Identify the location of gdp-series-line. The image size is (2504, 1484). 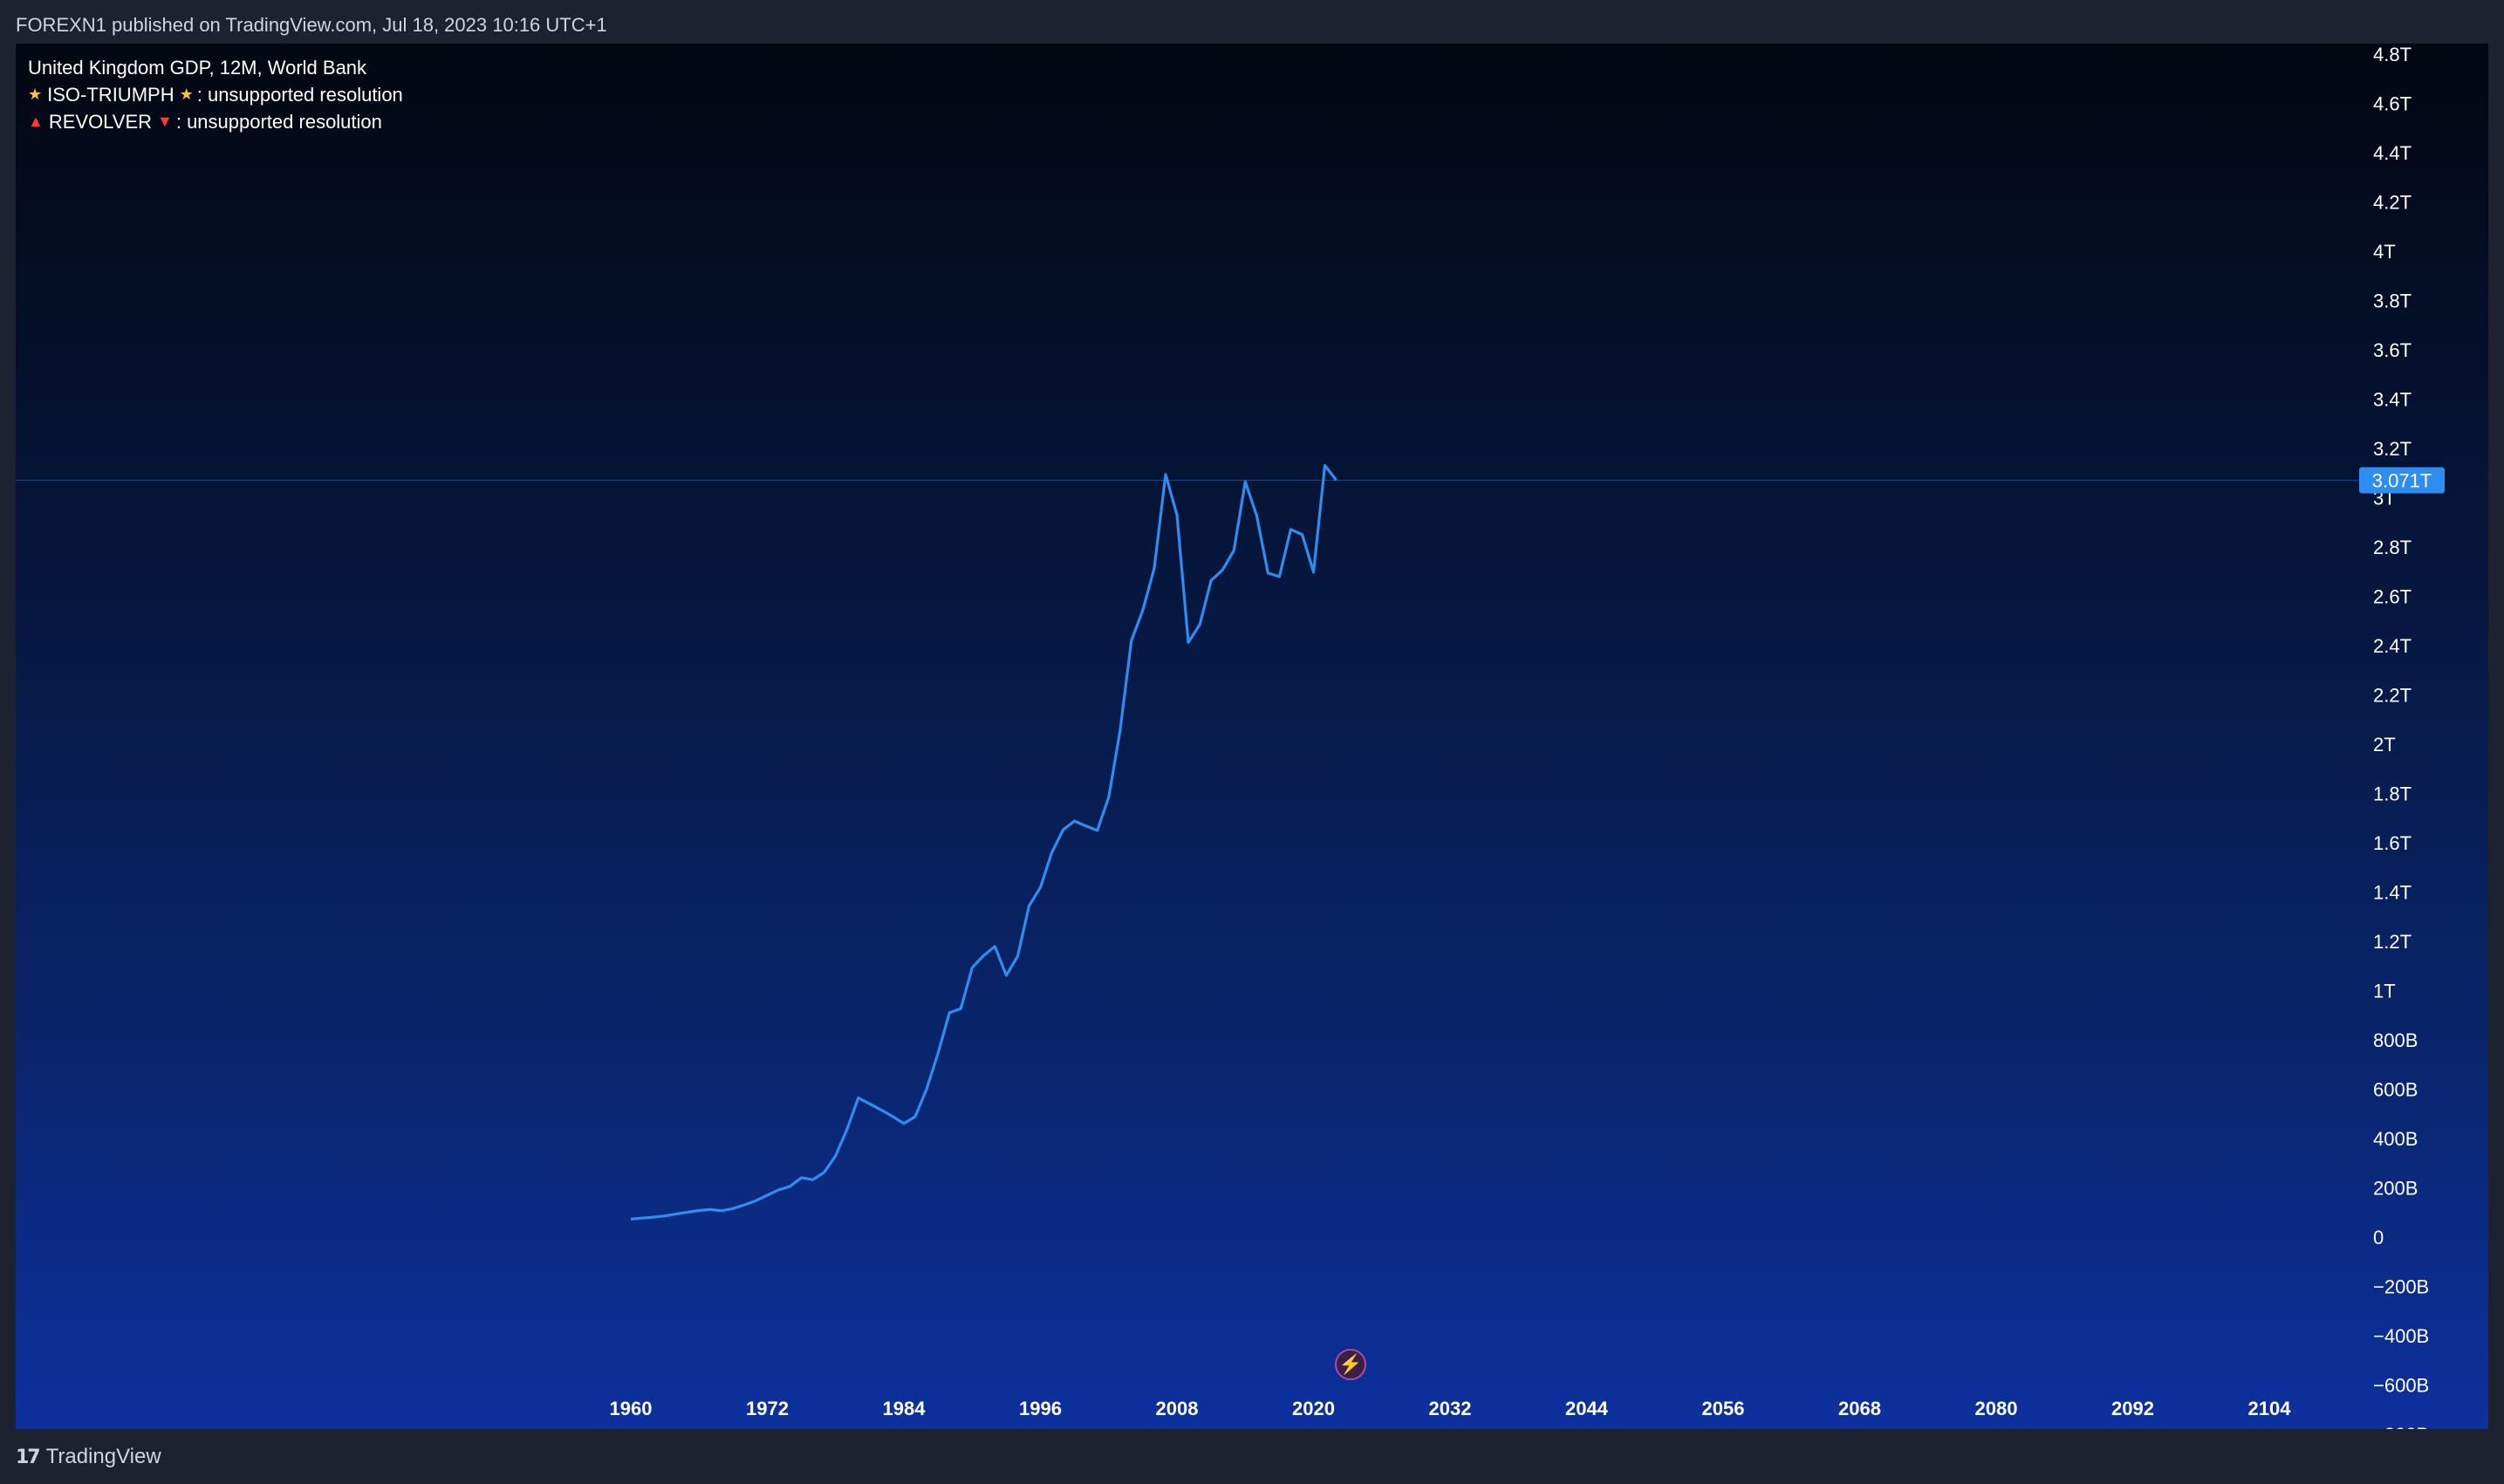
(984, 842).